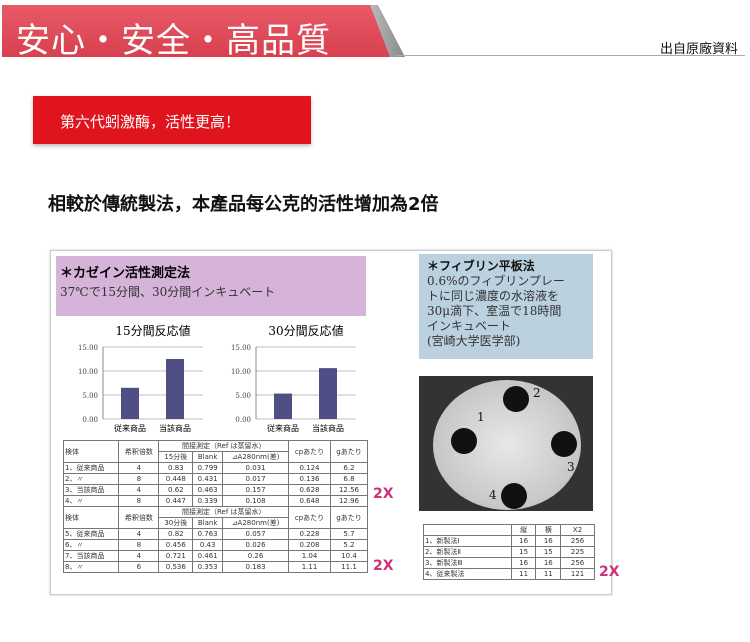 The height and width of the screenshot is (642, 750). I want to click on table-row: 5、従来商品 4 0.82 0.763 0.057 0.228 5.7, so click(215, 534).